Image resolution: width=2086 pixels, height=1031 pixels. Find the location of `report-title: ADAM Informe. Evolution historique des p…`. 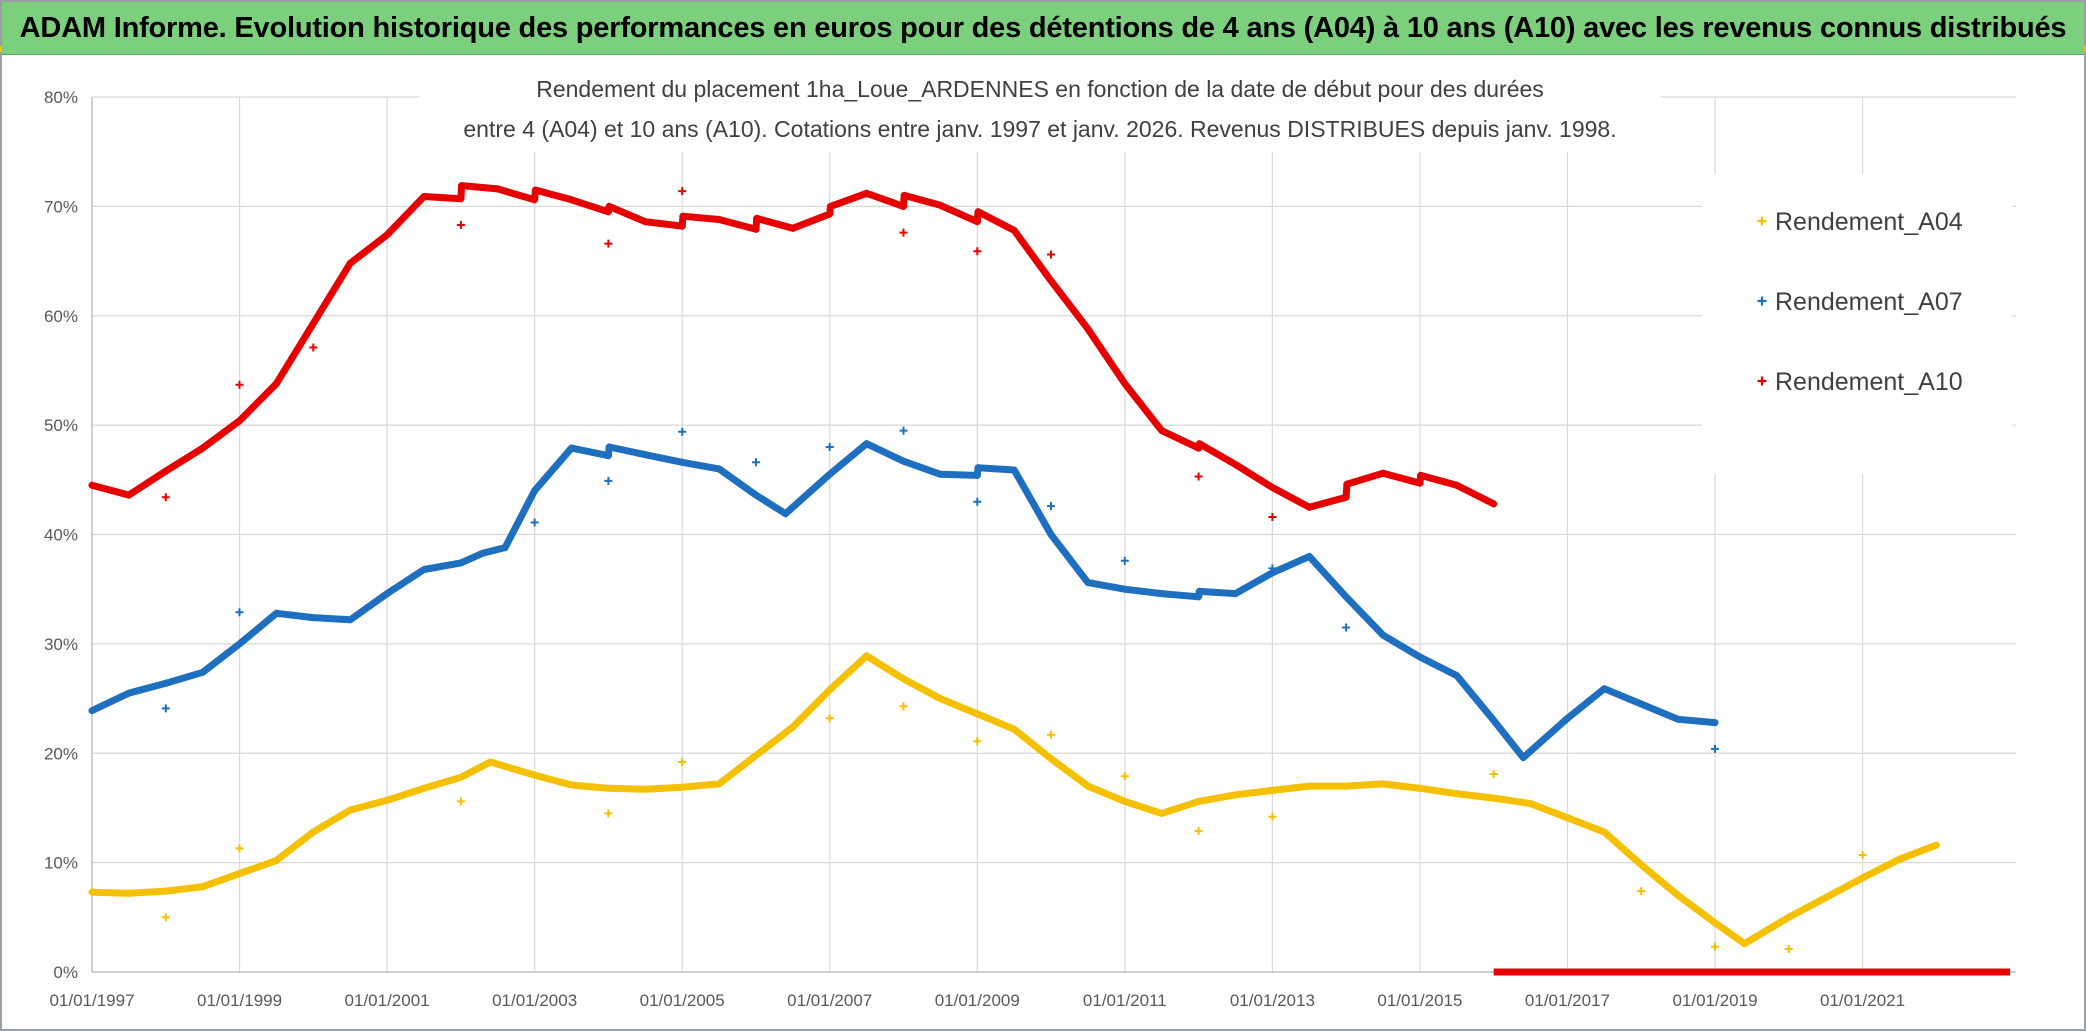

report-title: ADAM Informe. Evolution historique des p… is located at coordinates (1043, 27).